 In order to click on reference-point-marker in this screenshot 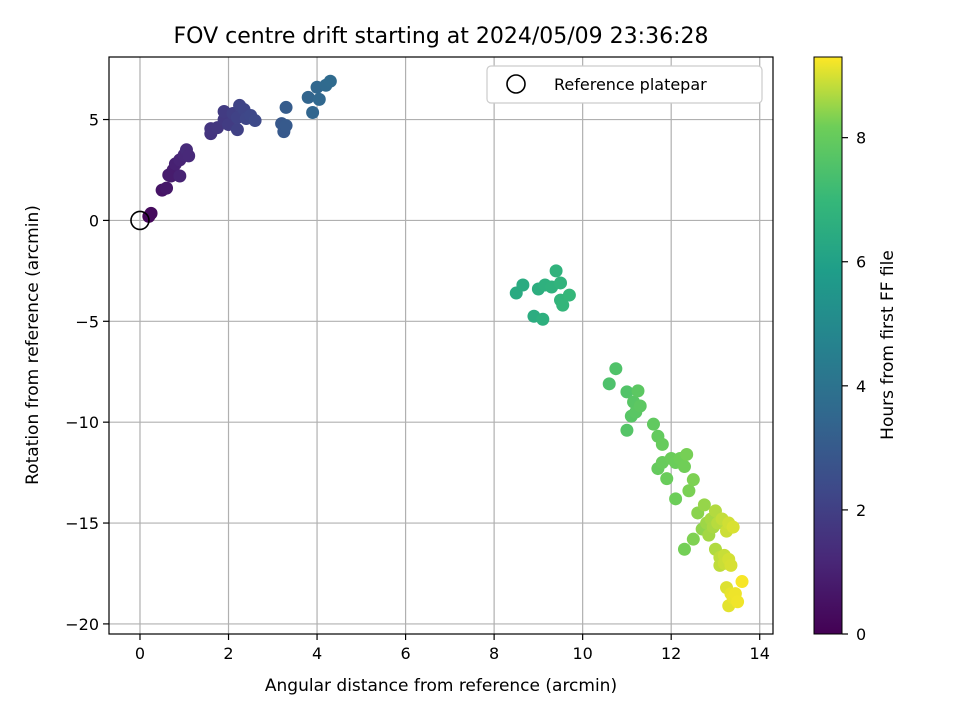, I will do `click(140, 220)`.